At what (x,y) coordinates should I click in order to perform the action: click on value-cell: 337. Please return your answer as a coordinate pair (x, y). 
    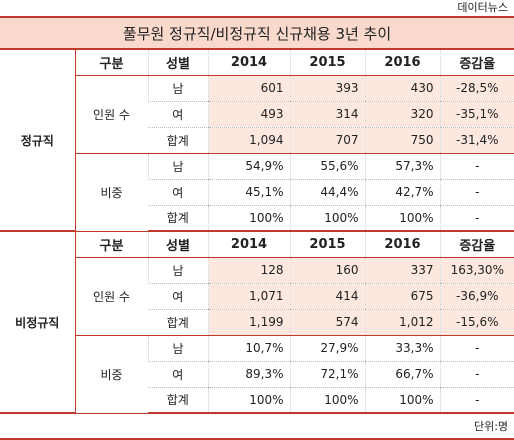
    Looking at the image, I should click on (402, 270).